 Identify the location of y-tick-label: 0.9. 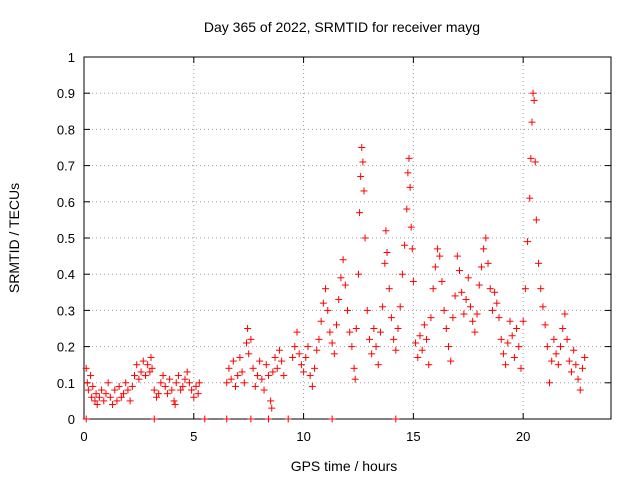
(66, 93).